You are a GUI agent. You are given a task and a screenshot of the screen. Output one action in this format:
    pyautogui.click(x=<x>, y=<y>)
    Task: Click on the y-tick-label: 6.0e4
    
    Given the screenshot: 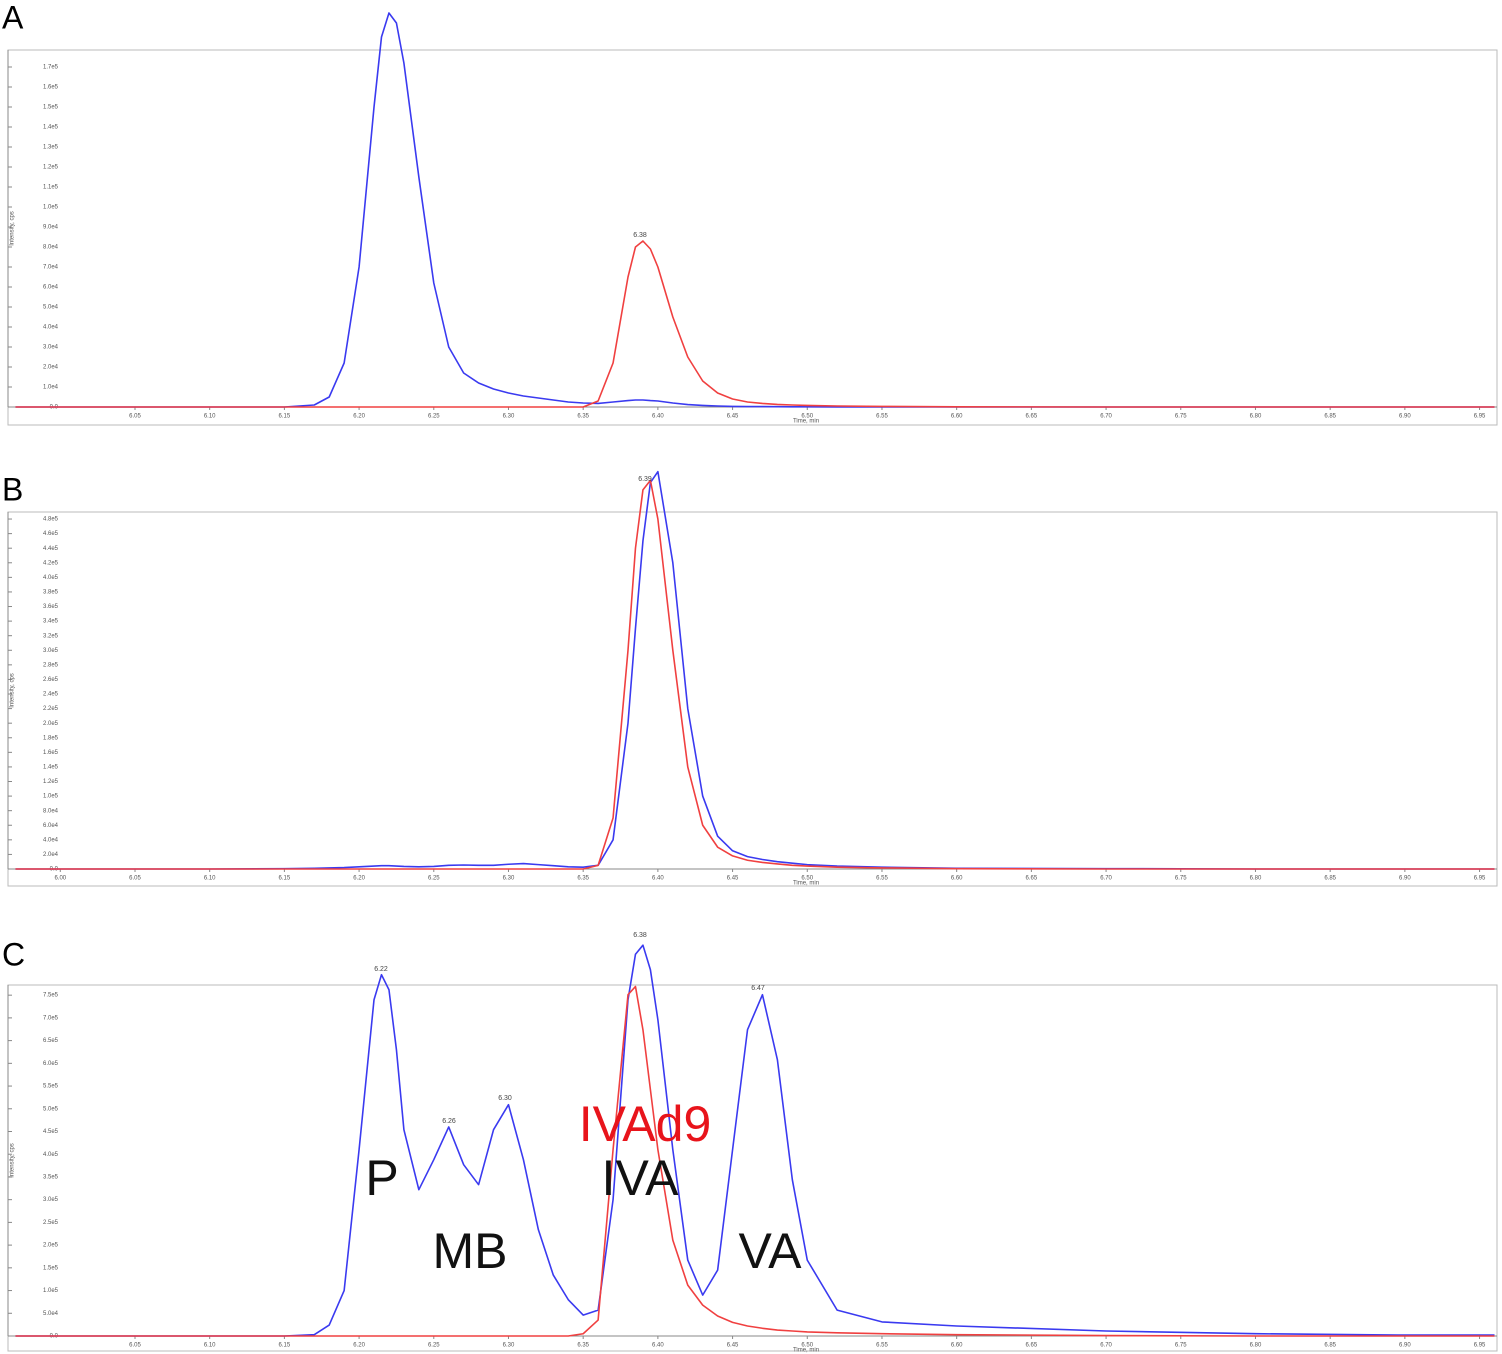 What is the action you would take?
    pyautogui.click(x=51, y=288)
    